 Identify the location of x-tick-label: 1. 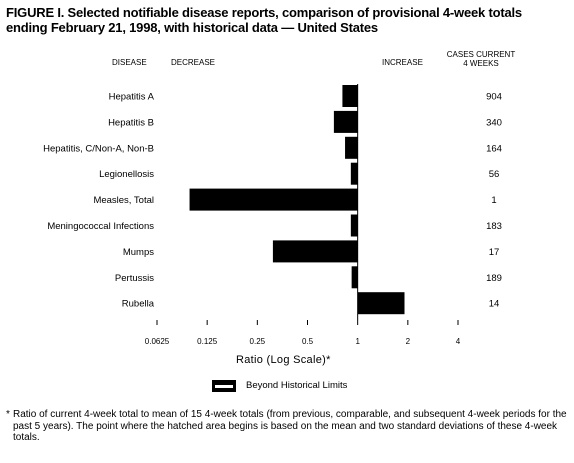
(357, 341).